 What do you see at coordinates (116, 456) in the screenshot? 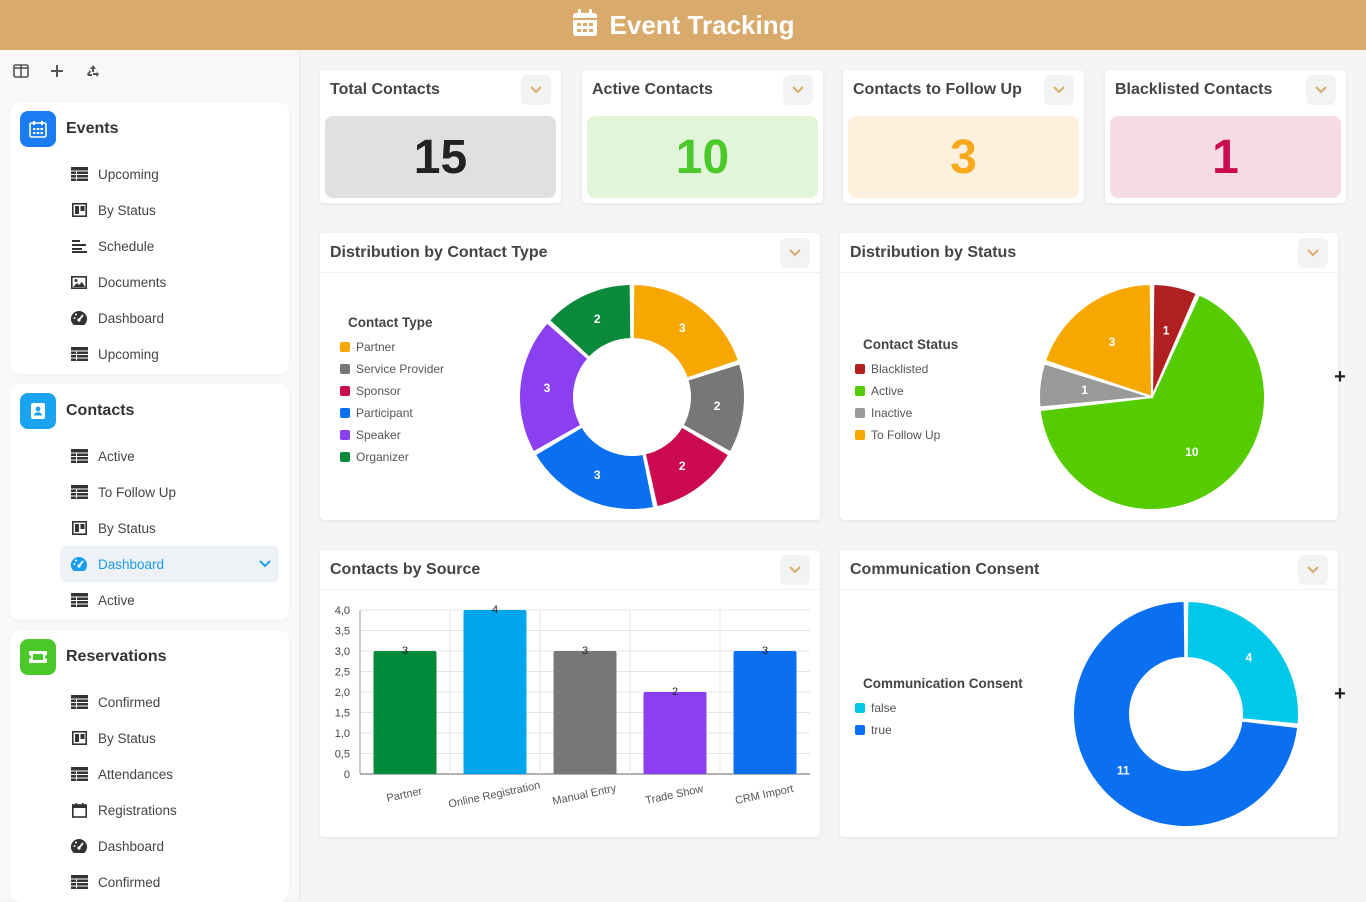
I see `sidebar-item-label: Active` at bounding box center [116, 456].